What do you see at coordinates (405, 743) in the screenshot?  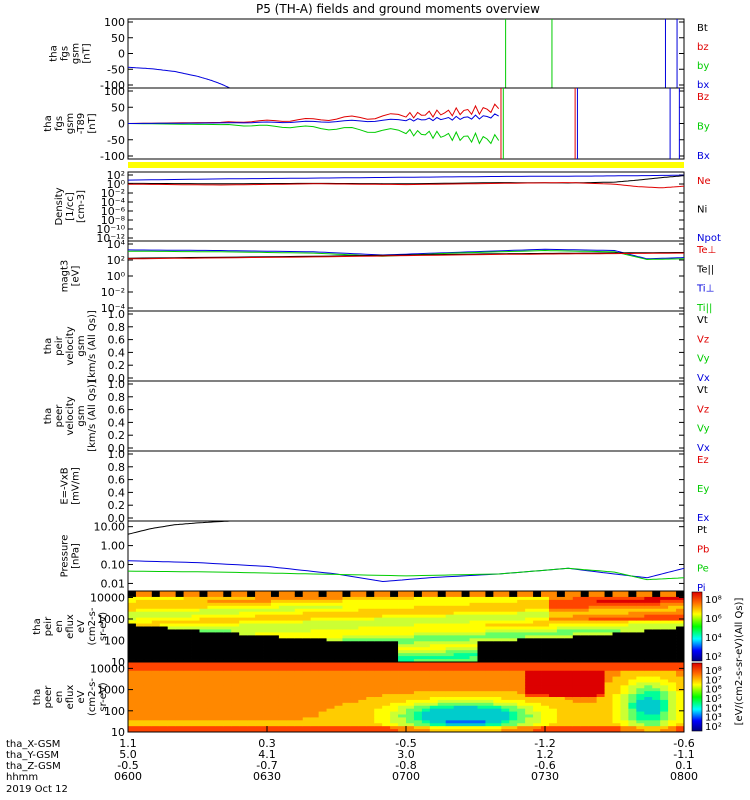 I see `xaxis-row-value: -0.5` at bounding box center [405, 743].